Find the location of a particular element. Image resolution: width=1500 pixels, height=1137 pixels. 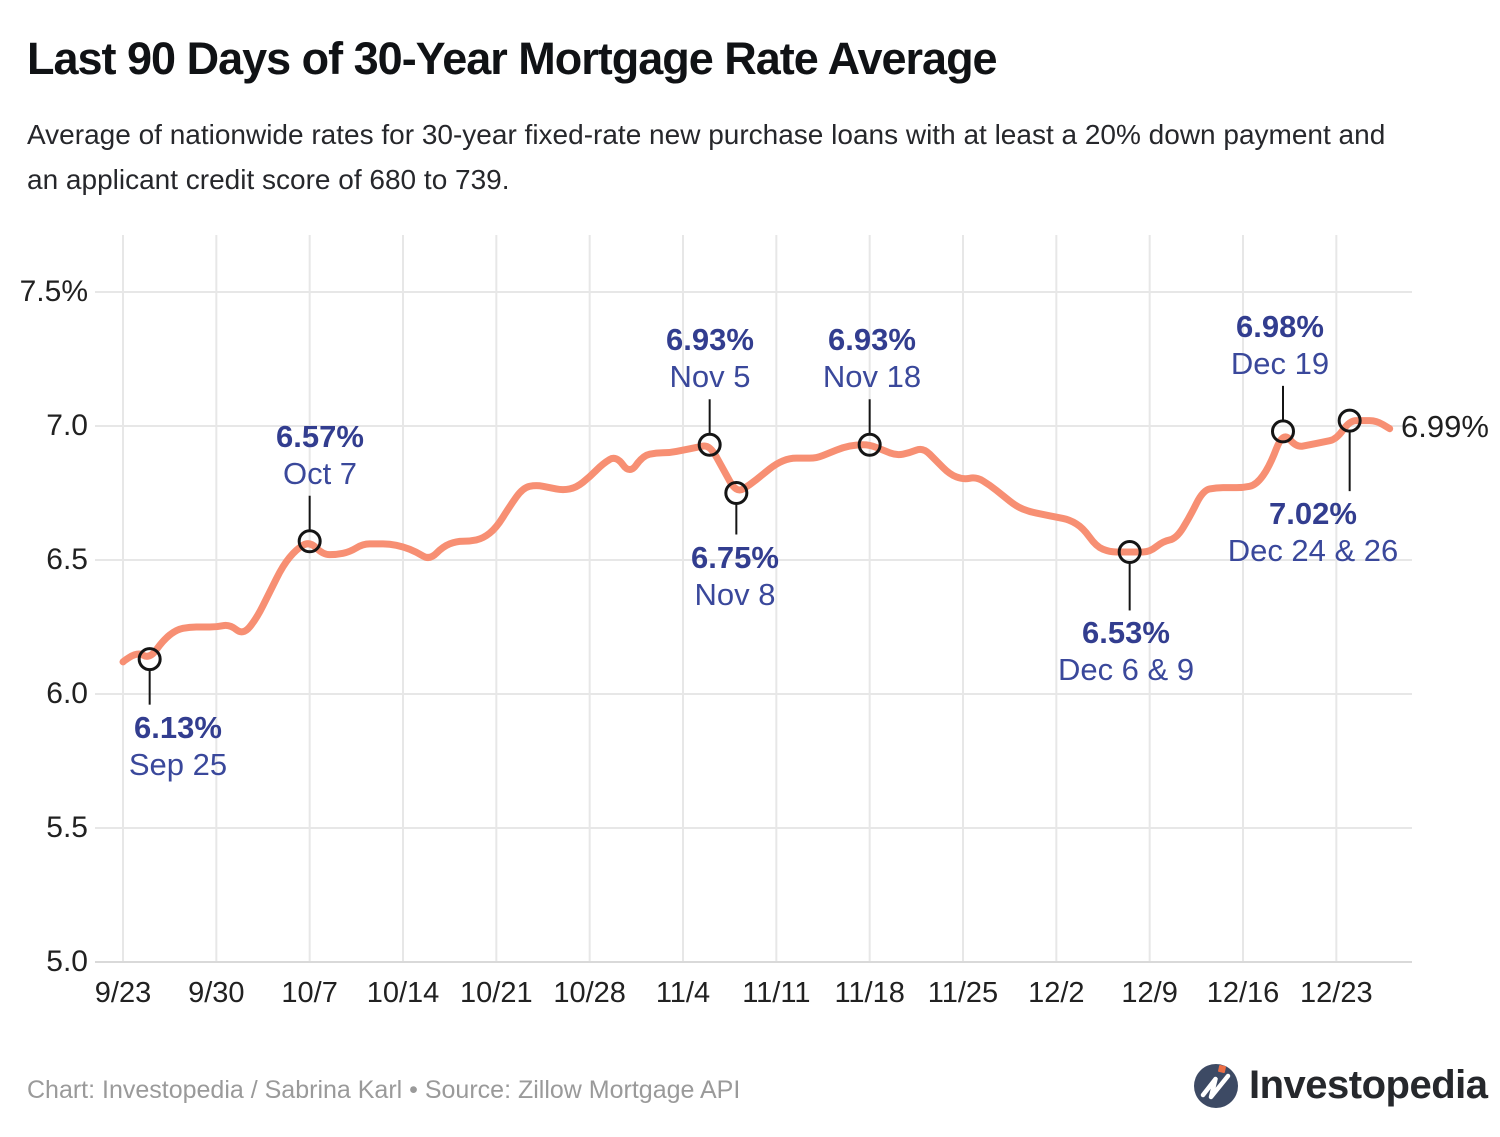

annotation-date: Oct 7 is located at coordinates (320, 473).